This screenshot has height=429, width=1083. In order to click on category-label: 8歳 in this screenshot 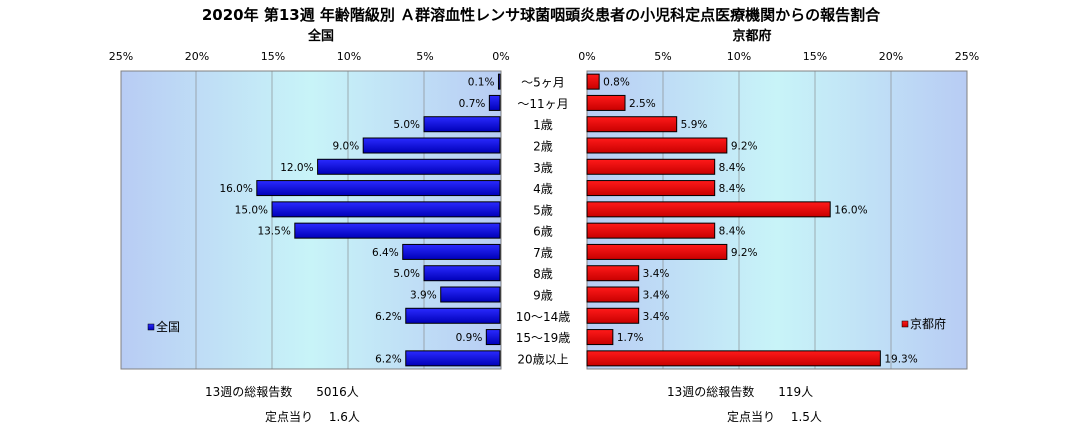, I will do `click(543, 274)`.